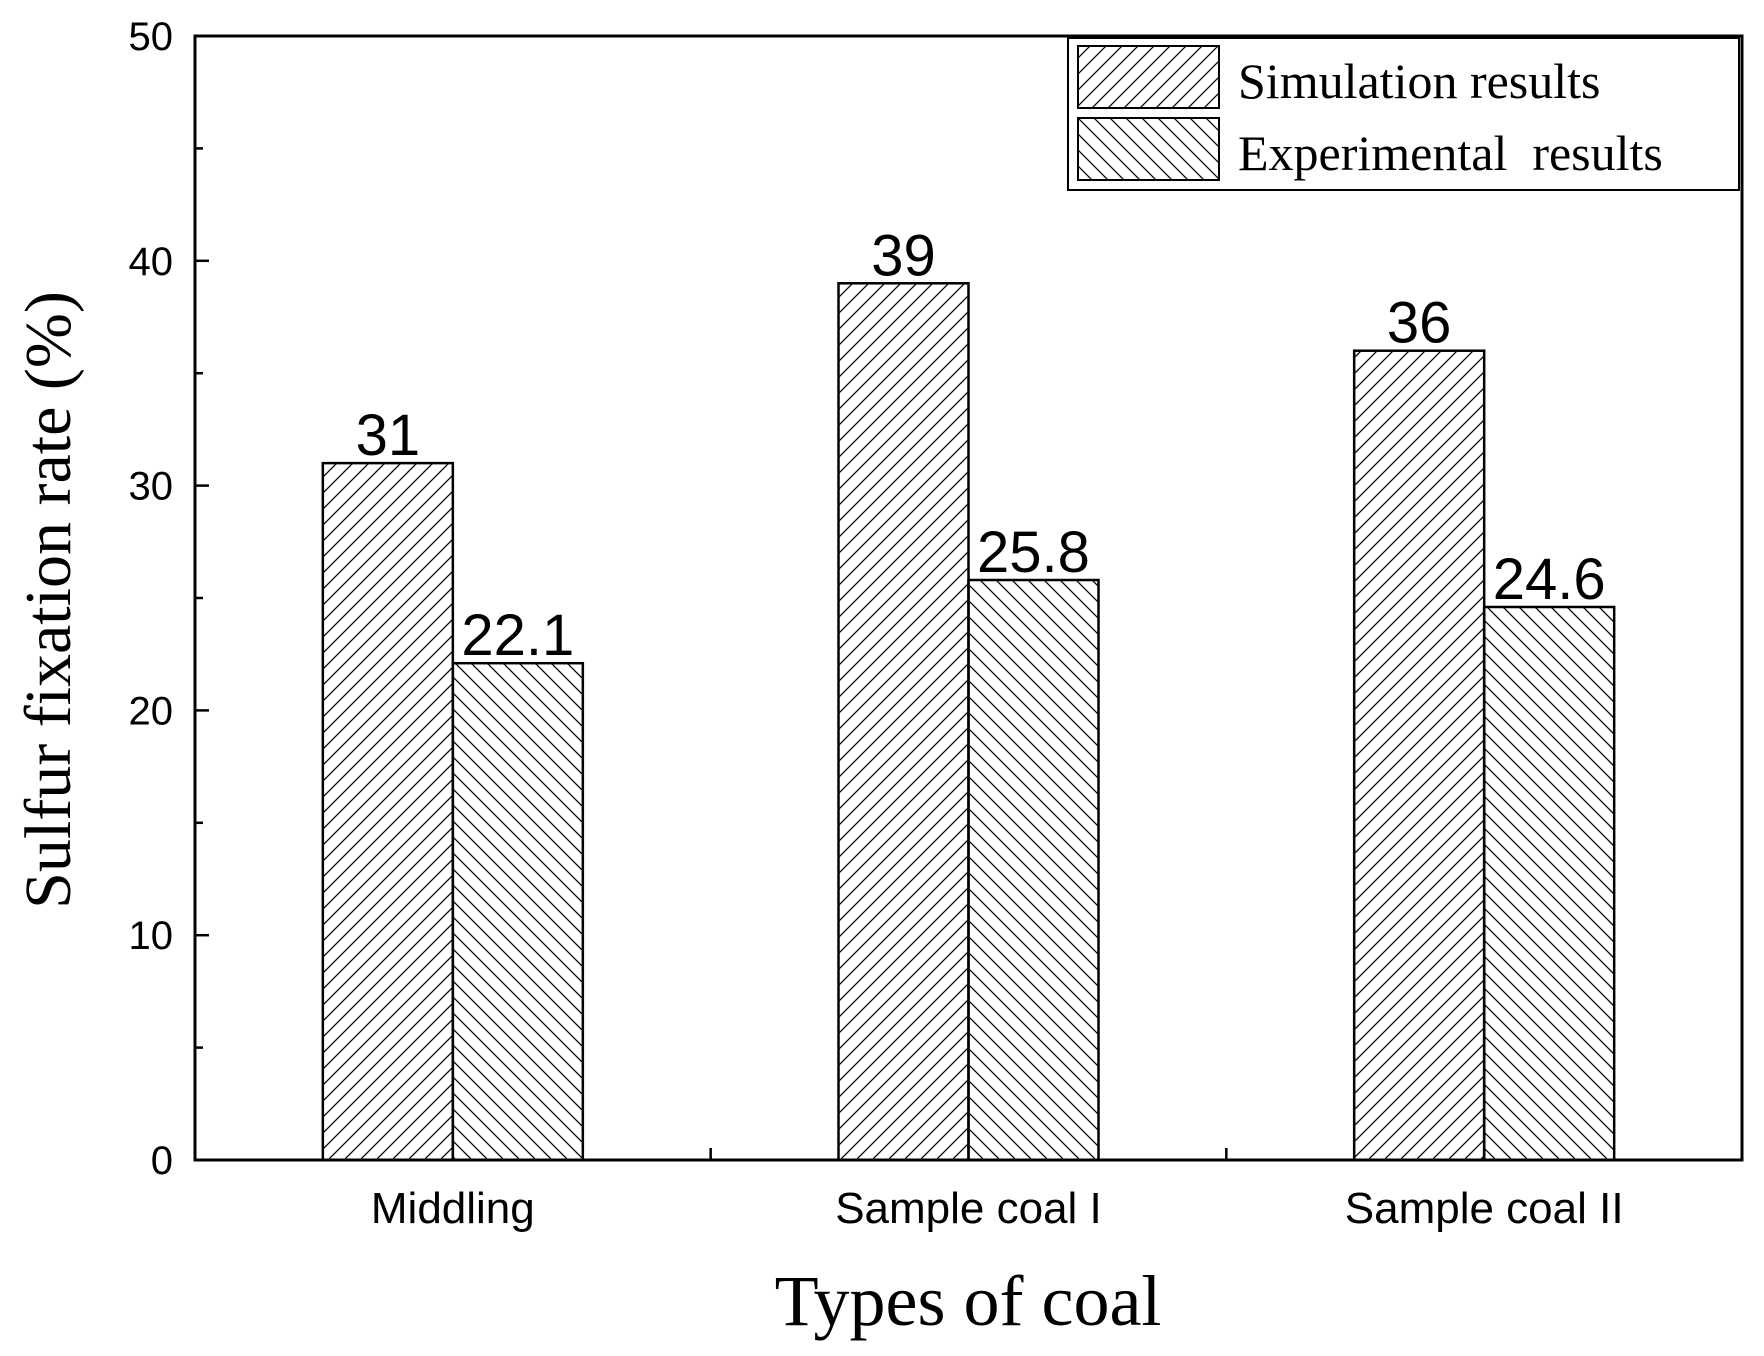 The image size is (1764, 1356). Describe the element at coordinates (968, 1301) in the screenshot. I see `x-axis-title: Types of coal` at that location.